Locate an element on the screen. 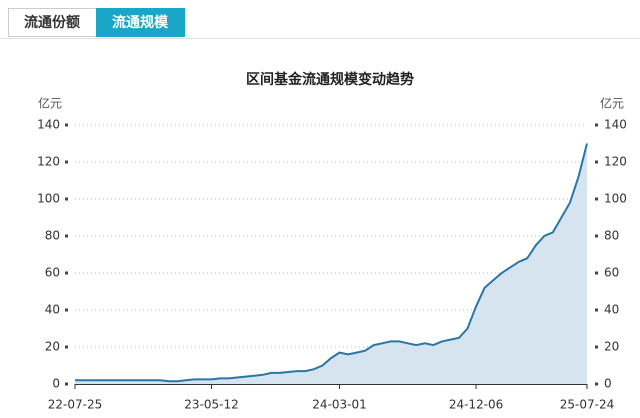 This screenshot has height=418, width=640. y2-tick-label: 40 is located at coordinates (611, 310).